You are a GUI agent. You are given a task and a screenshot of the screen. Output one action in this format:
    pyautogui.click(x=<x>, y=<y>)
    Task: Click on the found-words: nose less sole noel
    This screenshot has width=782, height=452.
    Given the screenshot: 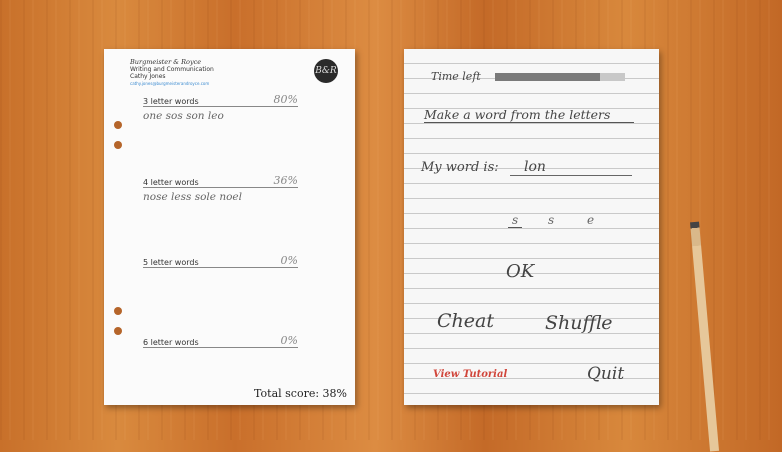 What is the action you would take?
    pyautogui.click(x=192, y=197)
    